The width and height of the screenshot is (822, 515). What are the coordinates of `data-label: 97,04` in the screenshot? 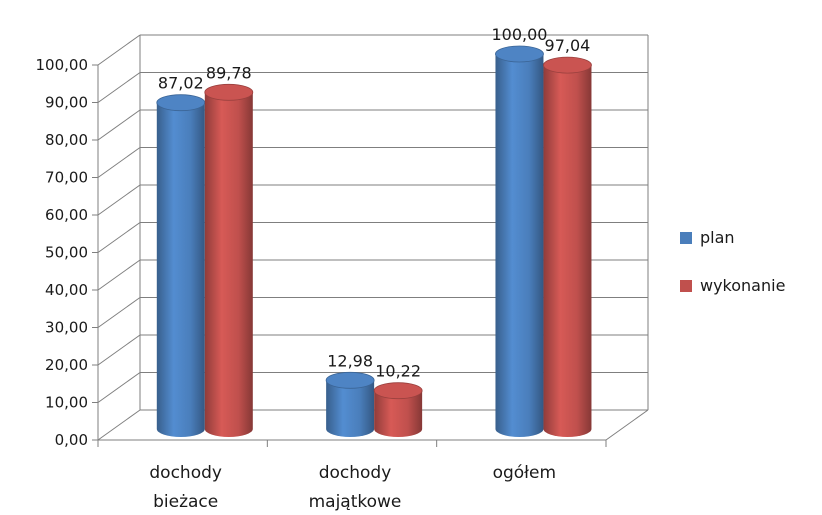 It's located at (568, 45).